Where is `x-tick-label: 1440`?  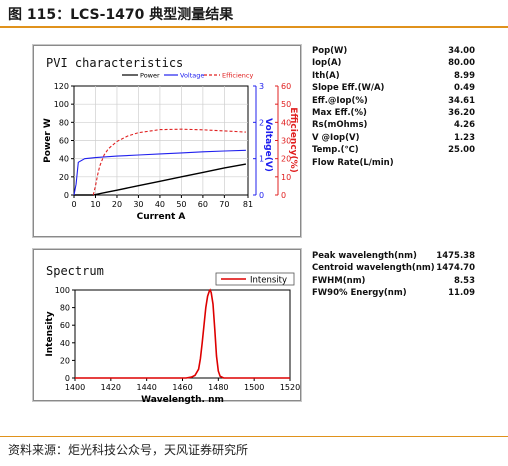 x-tick-label: 1440 is located at coordinates (146, 387).